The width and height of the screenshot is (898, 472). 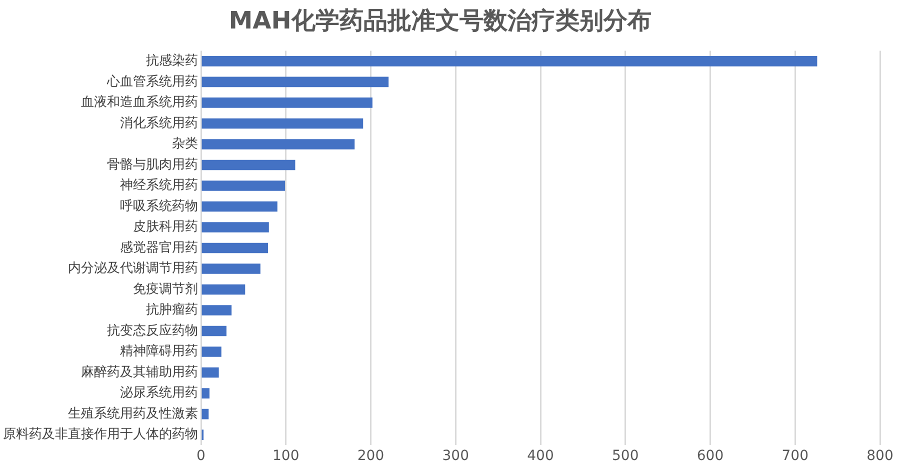 I want to click on x-tick-label: 300, so click(x=455, y=456).